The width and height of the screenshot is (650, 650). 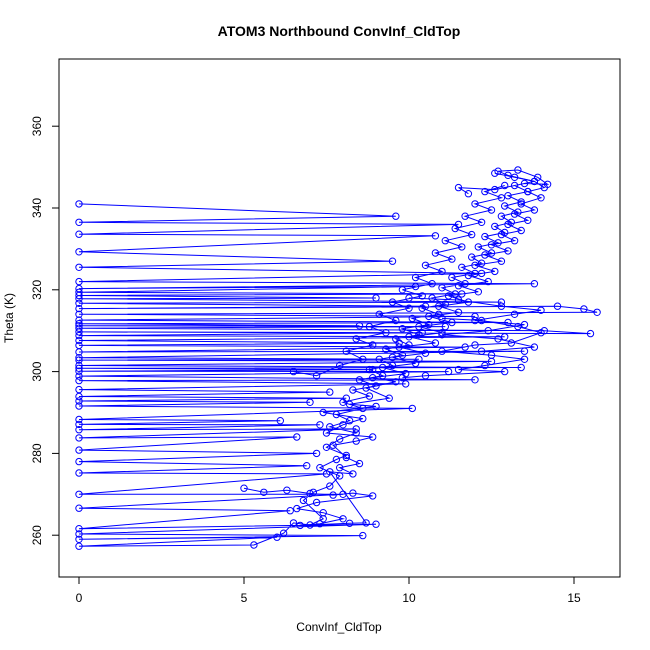 What do you see at coordinates (37, 371) in the screenshot?
I see `y-tick-label: 300` at bounding box center [37, 371].